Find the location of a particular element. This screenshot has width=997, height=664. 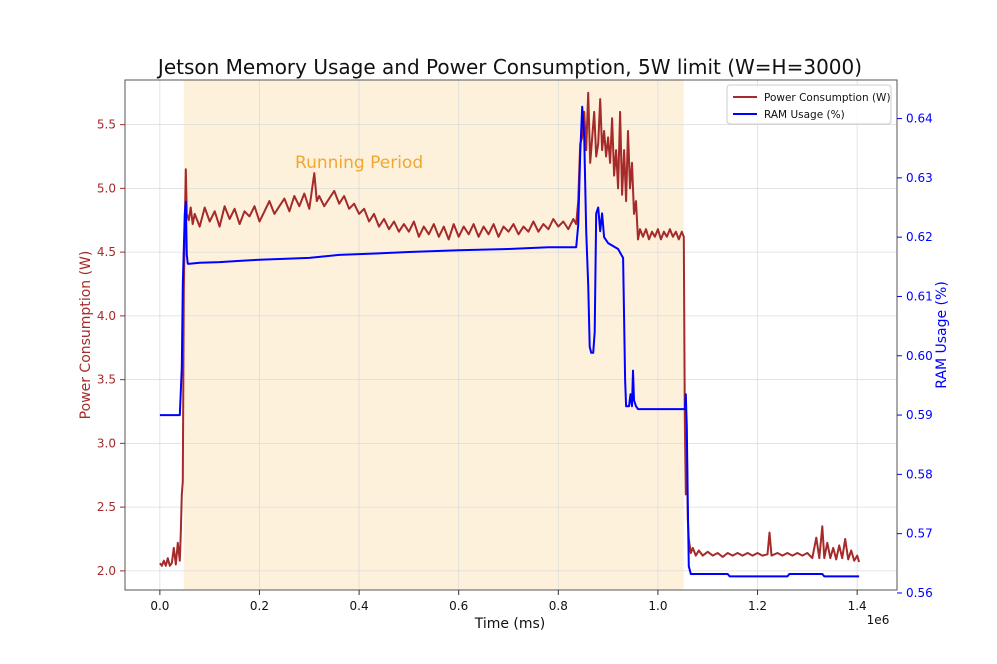

y-right-tick-label: 0.57 is located at coordinates (919, 534).